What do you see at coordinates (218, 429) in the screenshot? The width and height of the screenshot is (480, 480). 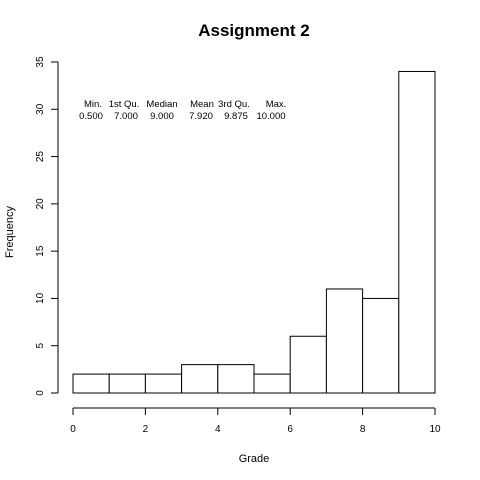 I see `x-tick-label: 4` at bounding box center [218, 429].